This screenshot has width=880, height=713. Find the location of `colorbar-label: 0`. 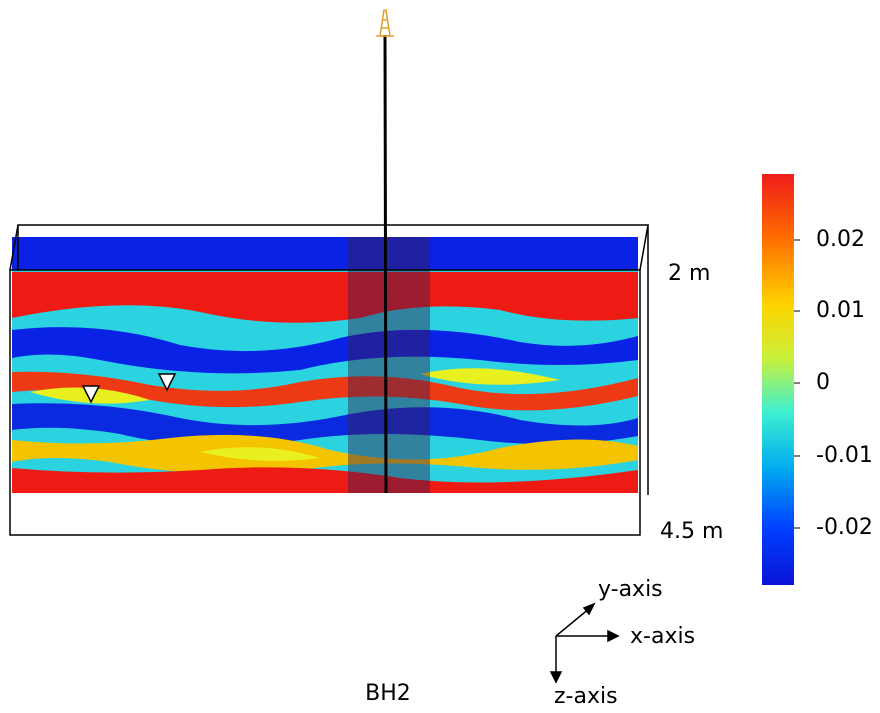

colorbar-label: 0 is located at coordinates (823, 382).